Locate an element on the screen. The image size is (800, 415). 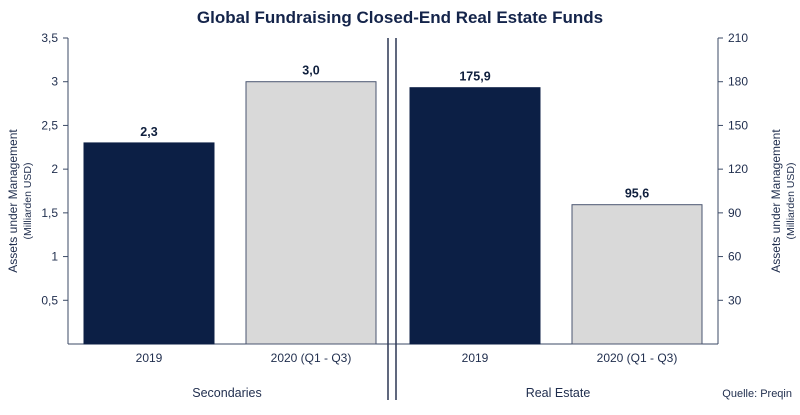
y-tick-label: 90 is located at coordinates (735, 213).